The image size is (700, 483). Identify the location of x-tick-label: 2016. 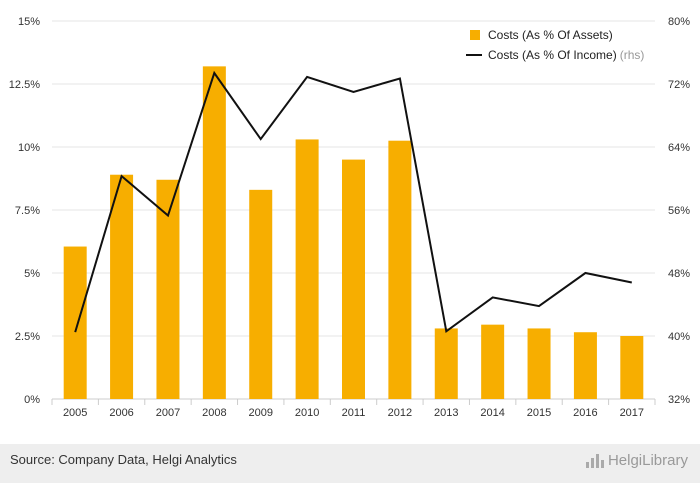
(585, 413).